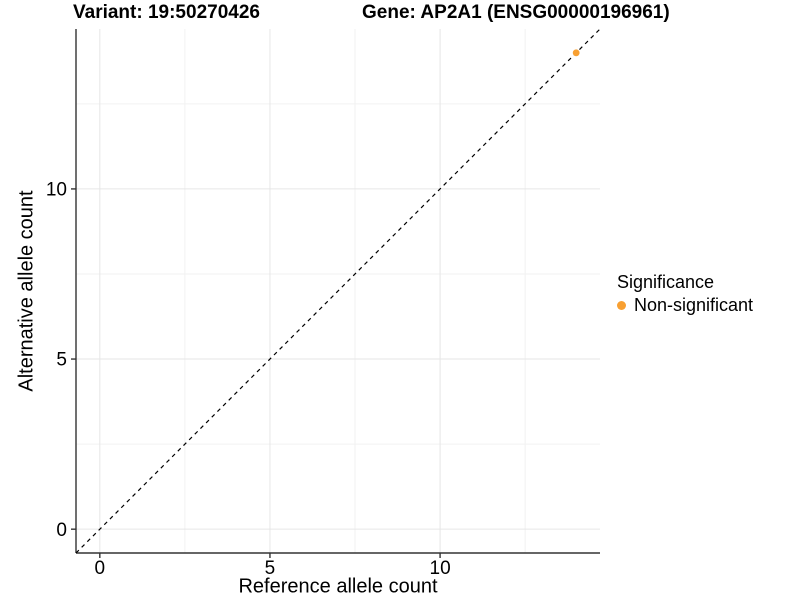  Describe the element at coordinates (56, 190) in the screenshot. I see `y-tick-label: 10` at that location.